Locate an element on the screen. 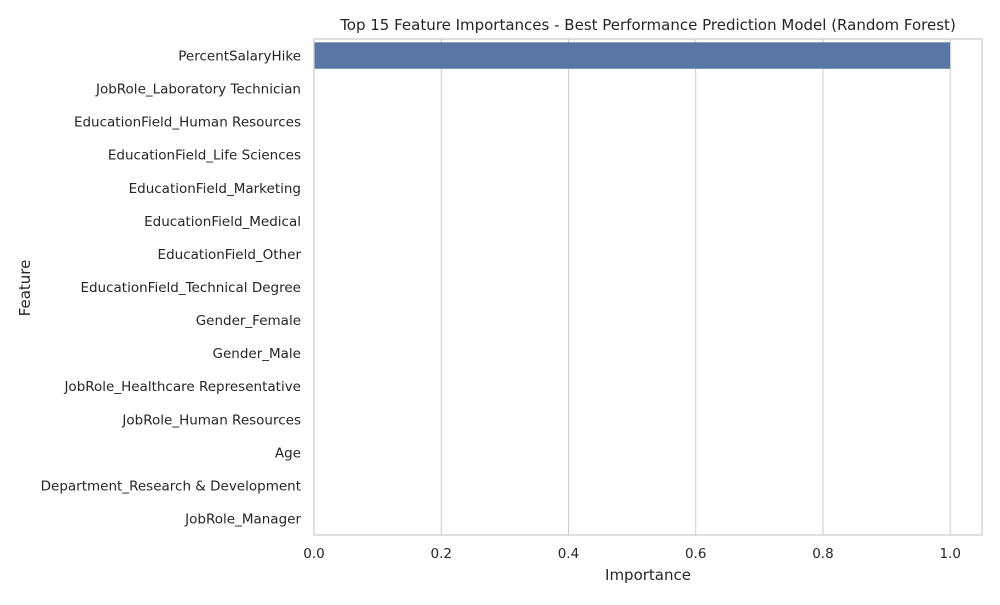 The width and height of the screenshot is (1000, 605). y-tick-label-3: EducationField_Life Sciences is located at coordinates (204, 156).